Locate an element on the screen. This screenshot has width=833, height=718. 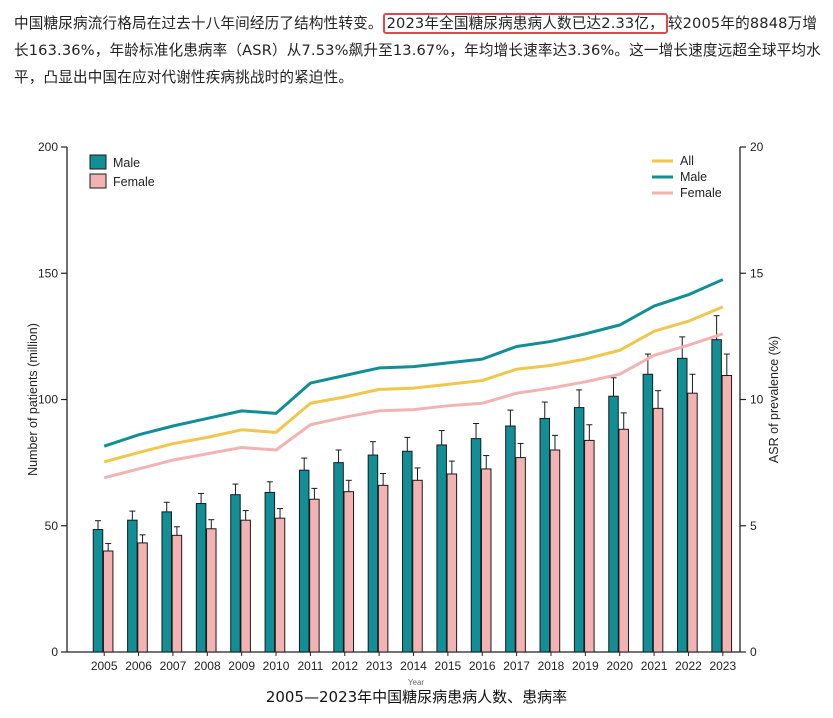
y-left-tick-label: 50 is located at coordinates (52, 526).